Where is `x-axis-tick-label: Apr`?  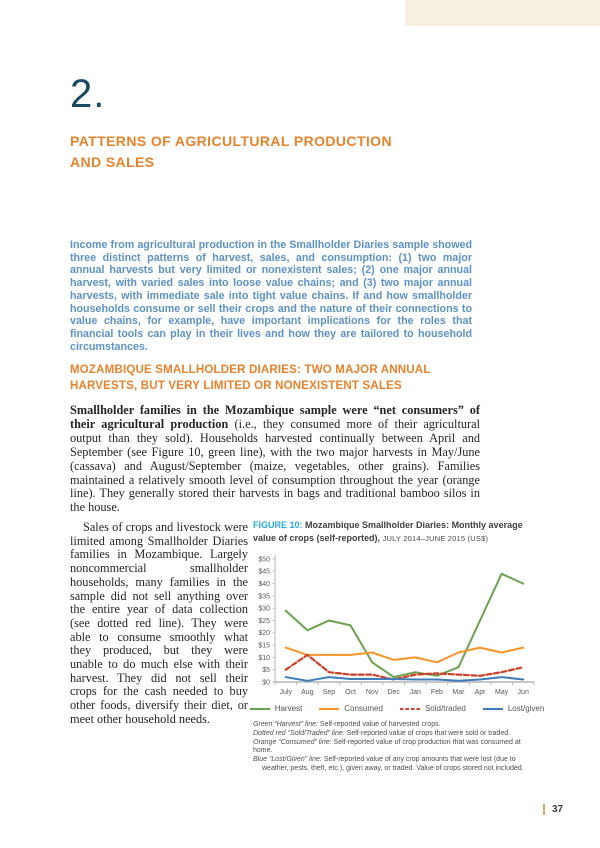
x-axis-tick-label: Apr is located at coordinates (481, 692).